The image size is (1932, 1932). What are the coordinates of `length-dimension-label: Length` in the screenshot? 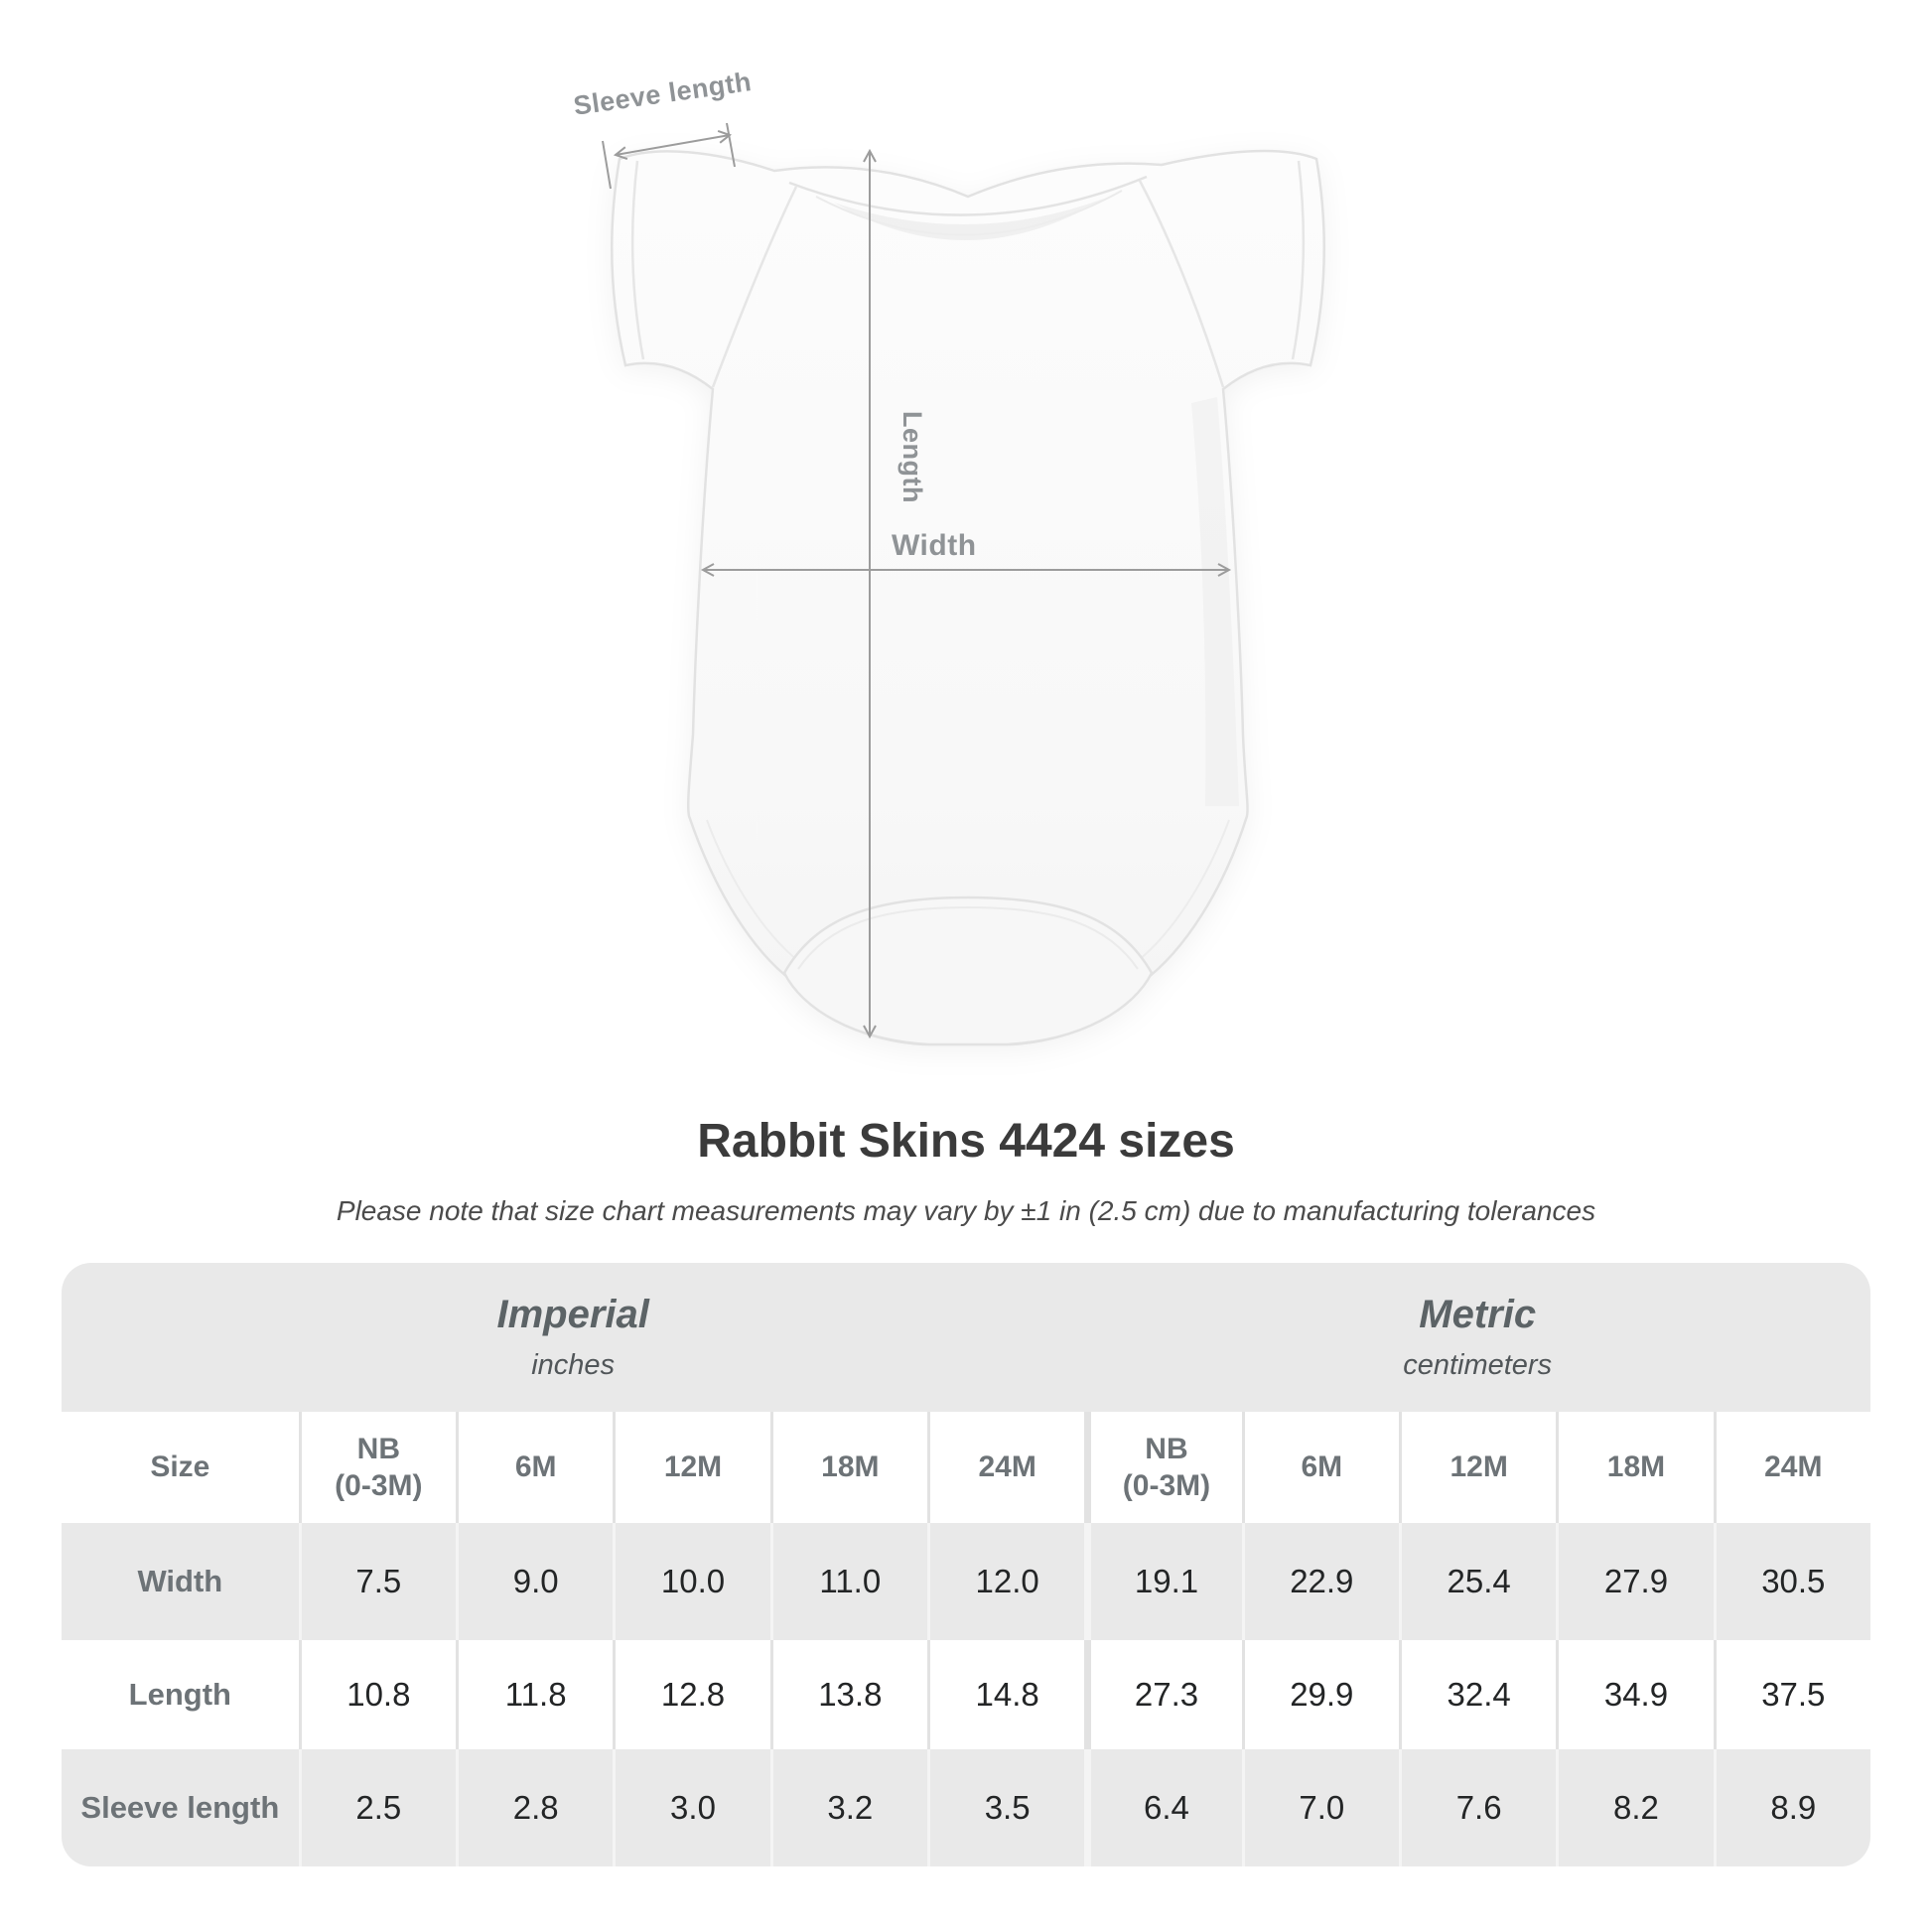 It's located at (912, 457).